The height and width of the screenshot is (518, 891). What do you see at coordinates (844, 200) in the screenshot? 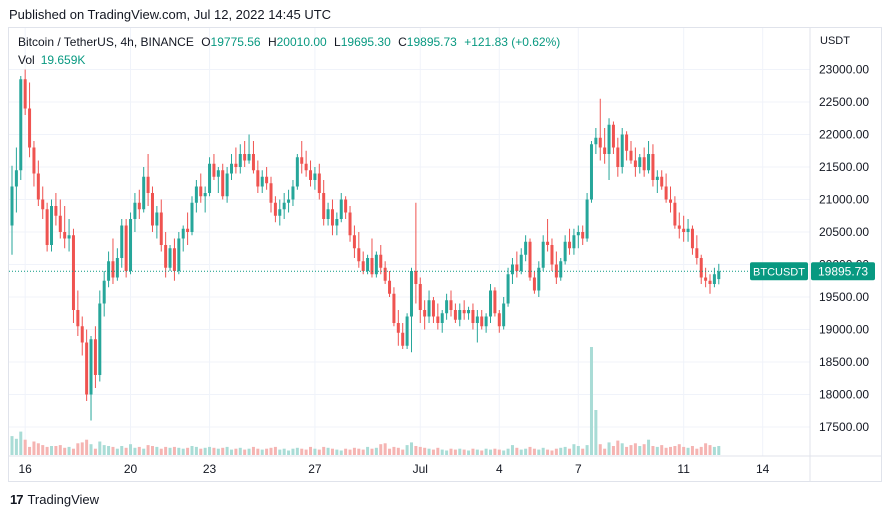
I see `y-tick-label: 21000.00` at bounding box center [844, 200].